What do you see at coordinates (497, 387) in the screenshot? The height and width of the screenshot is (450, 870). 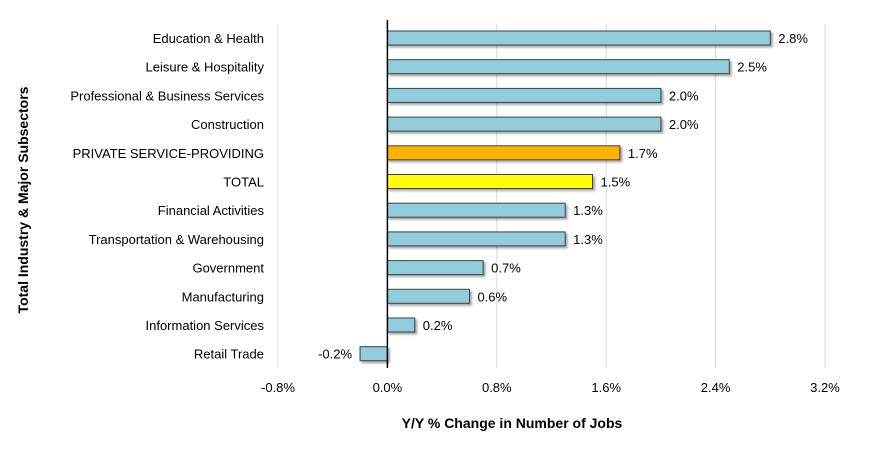 I see `x-tick-label: 0.8%` at bounding box center [497, 387].